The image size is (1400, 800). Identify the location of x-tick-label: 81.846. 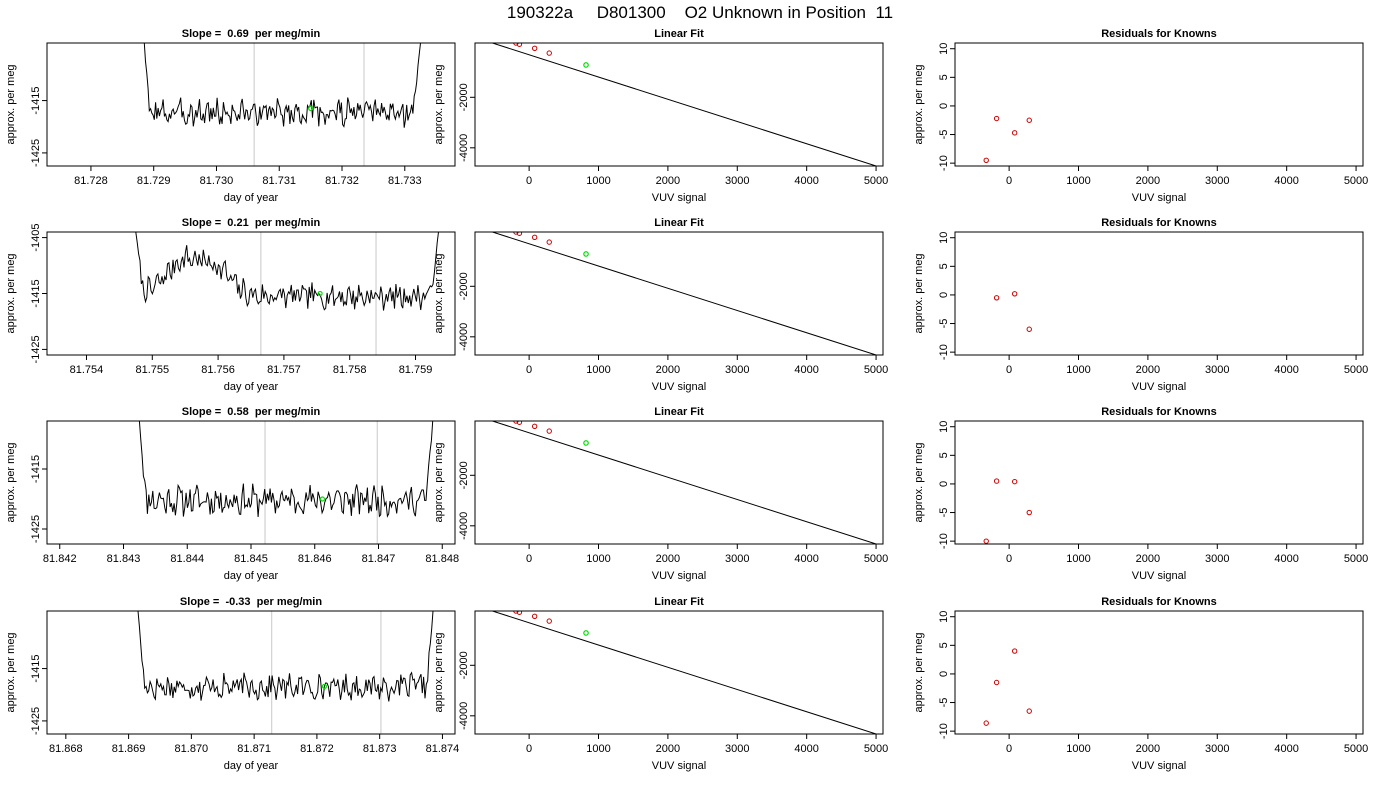
(315, 559).